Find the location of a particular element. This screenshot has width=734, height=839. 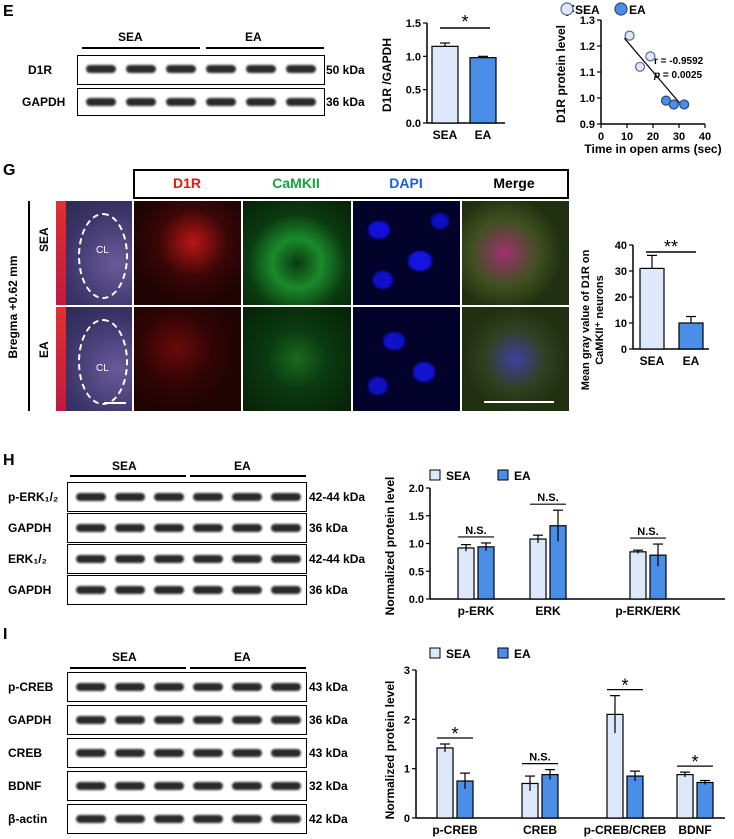

f-stat-p: p = 0.0025 is located at coordinates (678, 75).